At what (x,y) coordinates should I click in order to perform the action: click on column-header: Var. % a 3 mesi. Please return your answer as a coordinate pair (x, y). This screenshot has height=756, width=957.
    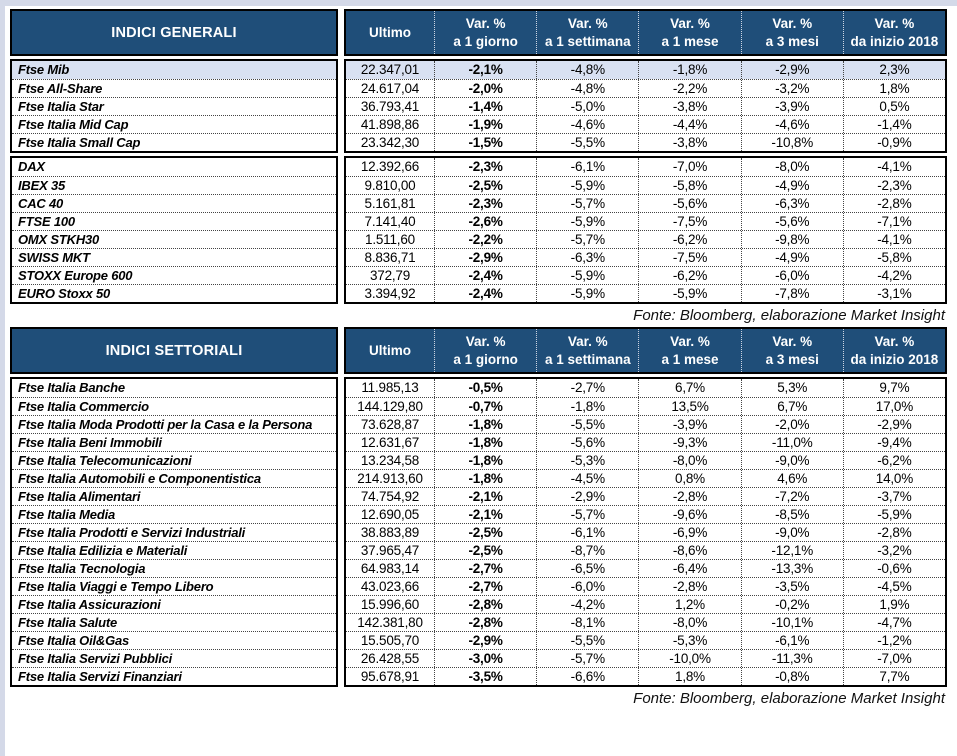
    Looking at the image, I should click on (791, 350).